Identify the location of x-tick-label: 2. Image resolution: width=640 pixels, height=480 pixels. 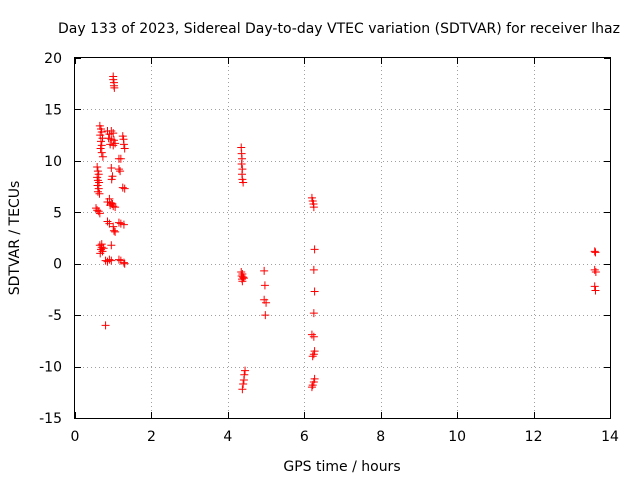
(151, 437).